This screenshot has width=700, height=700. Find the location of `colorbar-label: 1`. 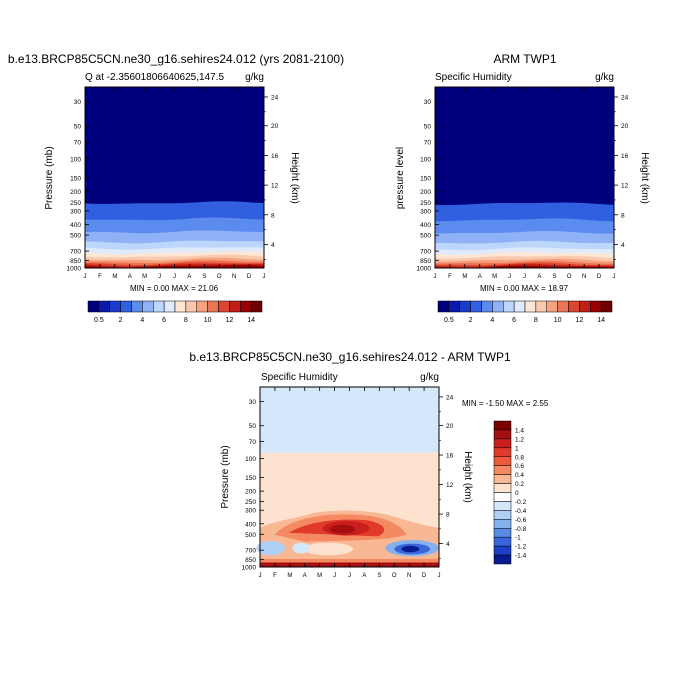

colorbar-label: 1 is located at coordinates (517, 448).